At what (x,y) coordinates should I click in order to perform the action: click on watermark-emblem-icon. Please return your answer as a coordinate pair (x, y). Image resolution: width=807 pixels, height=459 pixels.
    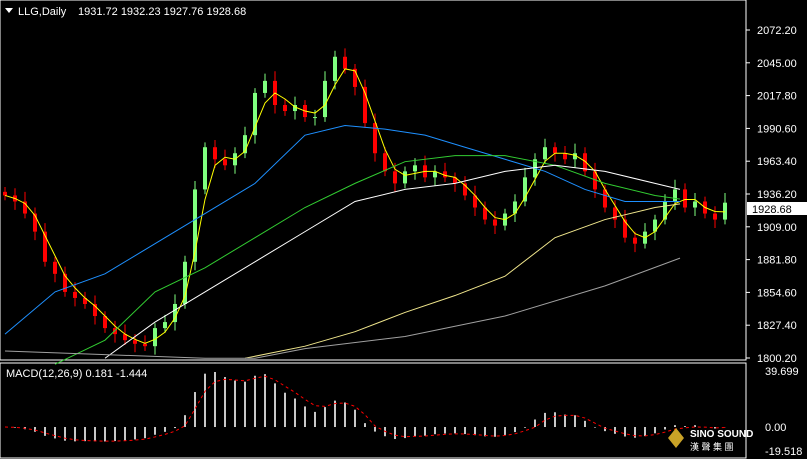
    Looking at the image, I should click on (676, 438).